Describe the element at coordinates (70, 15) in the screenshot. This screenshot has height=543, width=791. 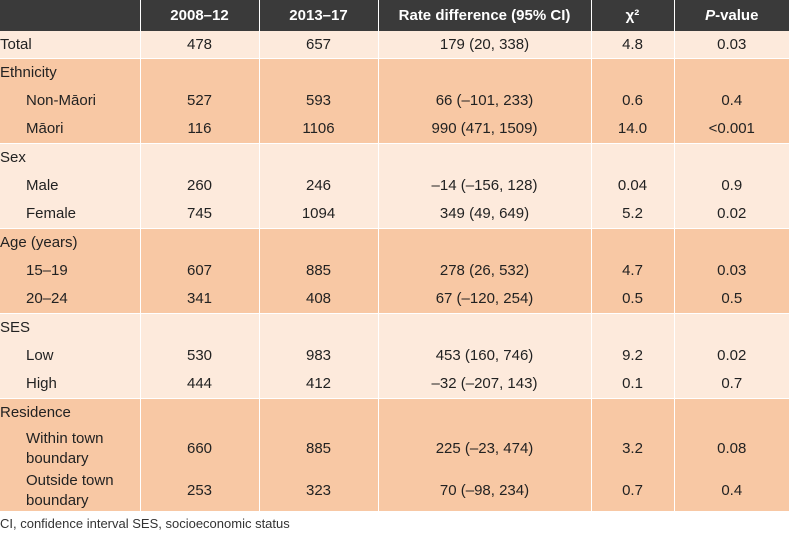
I see `header-cell-label` at that location.